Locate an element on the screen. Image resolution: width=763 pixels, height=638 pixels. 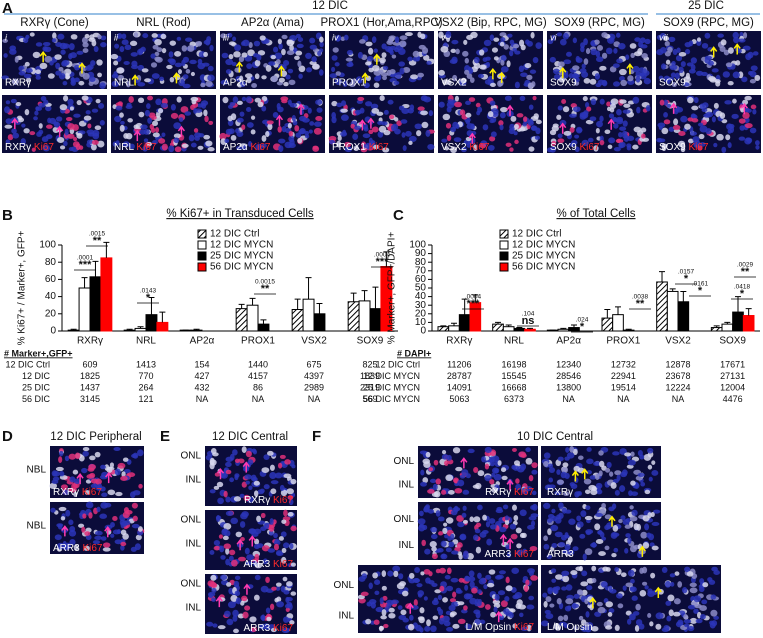
y-tick-label: 60 is located at coordinates (51, 279).